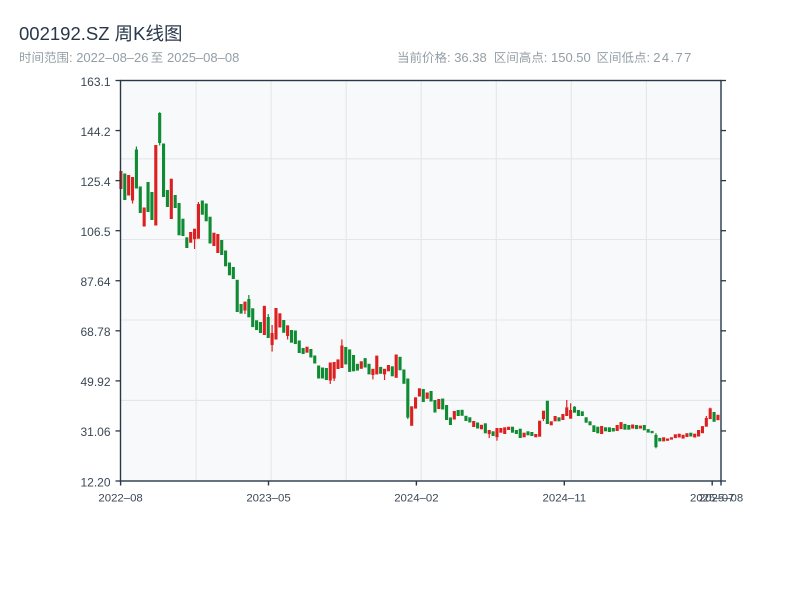 The width and height of the screenshot is (800, 600). What do you see at coordinates (112, 57) in the screenshot?
I see `svg-text: 2022–08–26` at bounding box center [112, 57].